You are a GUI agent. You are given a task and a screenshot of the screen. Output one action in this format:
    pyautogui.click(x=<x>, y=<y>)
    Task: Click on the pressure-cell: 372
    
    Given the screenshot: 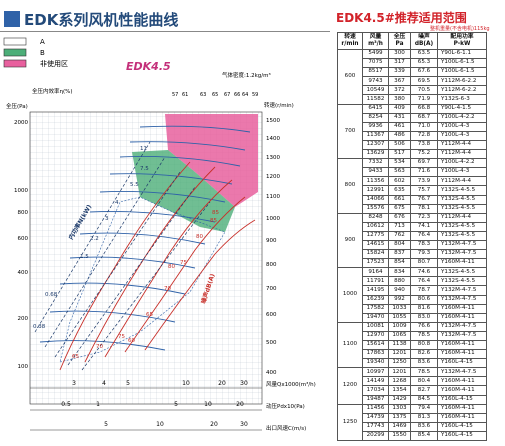 What is the action you would take?
    pyautogui.click(x=399, y=90)
    